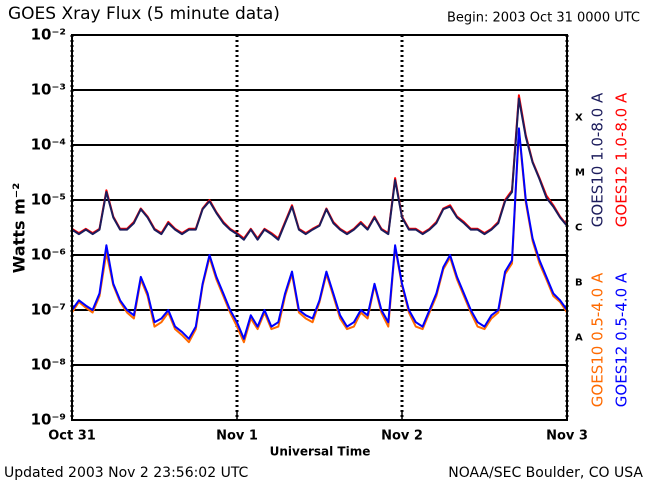 The height and width of the screenshot is (485, 647). Describe the element at coordinates (48, 310) in the screenshot. I see `y-tick-label: 10⁻⁷` at that location.